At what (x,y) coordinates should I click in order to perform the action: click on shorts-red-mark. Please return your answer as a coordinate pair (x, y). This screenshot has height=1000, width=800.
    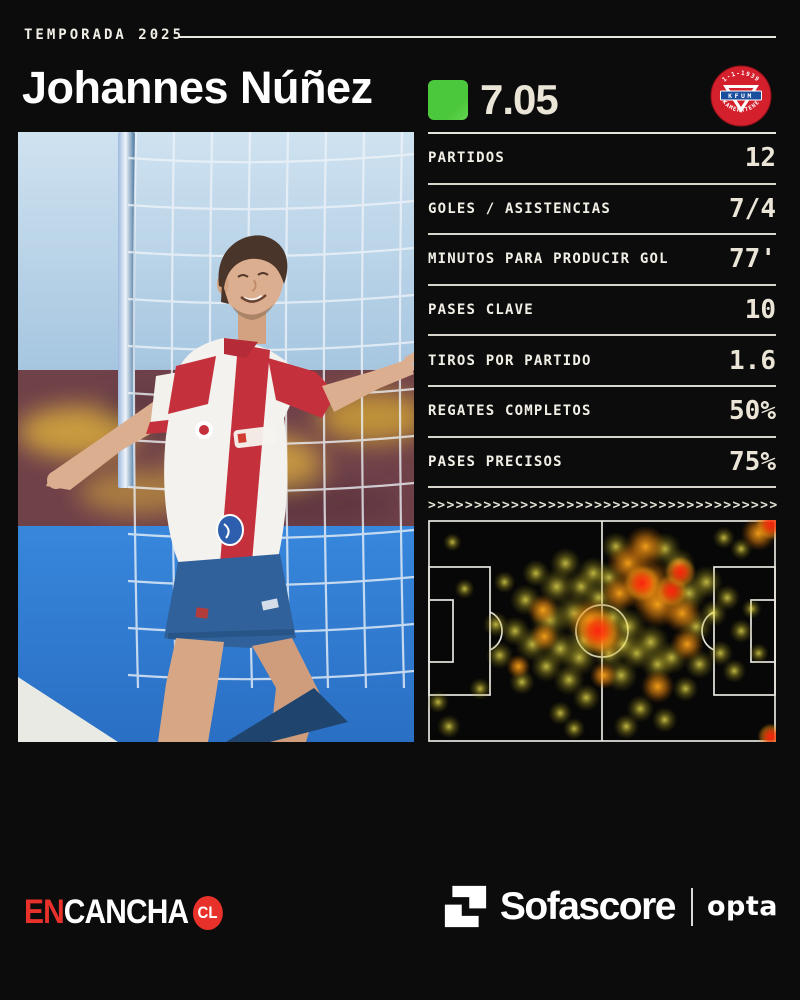
    Looking at the image, I should click on (202, 613).